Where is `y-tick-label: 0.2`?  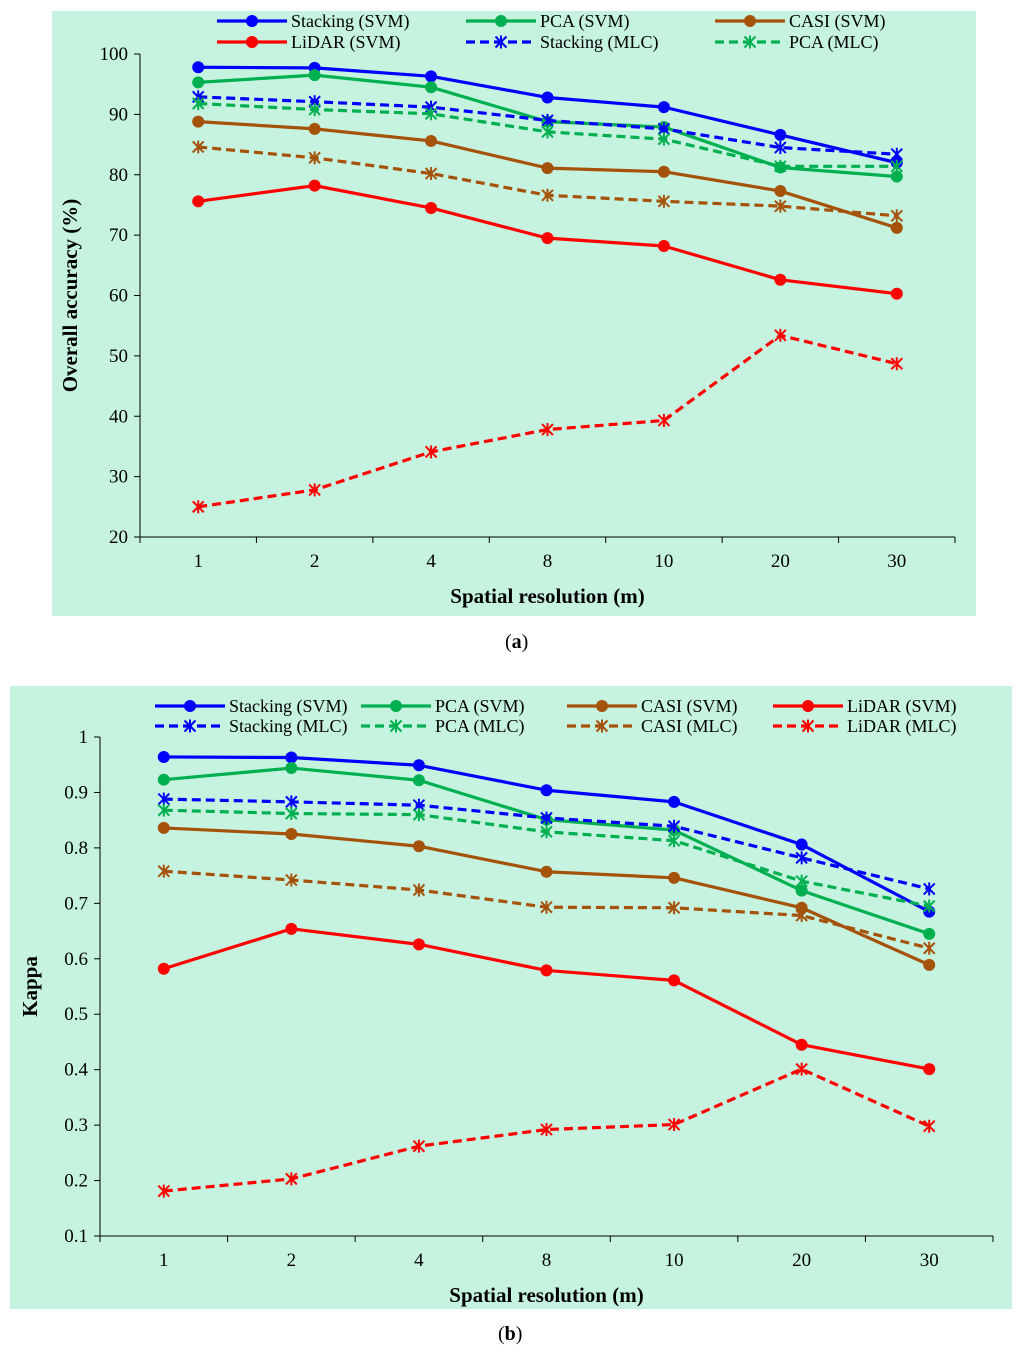
y-tick-label: 0.2 is located at coordinates (76, 1181).